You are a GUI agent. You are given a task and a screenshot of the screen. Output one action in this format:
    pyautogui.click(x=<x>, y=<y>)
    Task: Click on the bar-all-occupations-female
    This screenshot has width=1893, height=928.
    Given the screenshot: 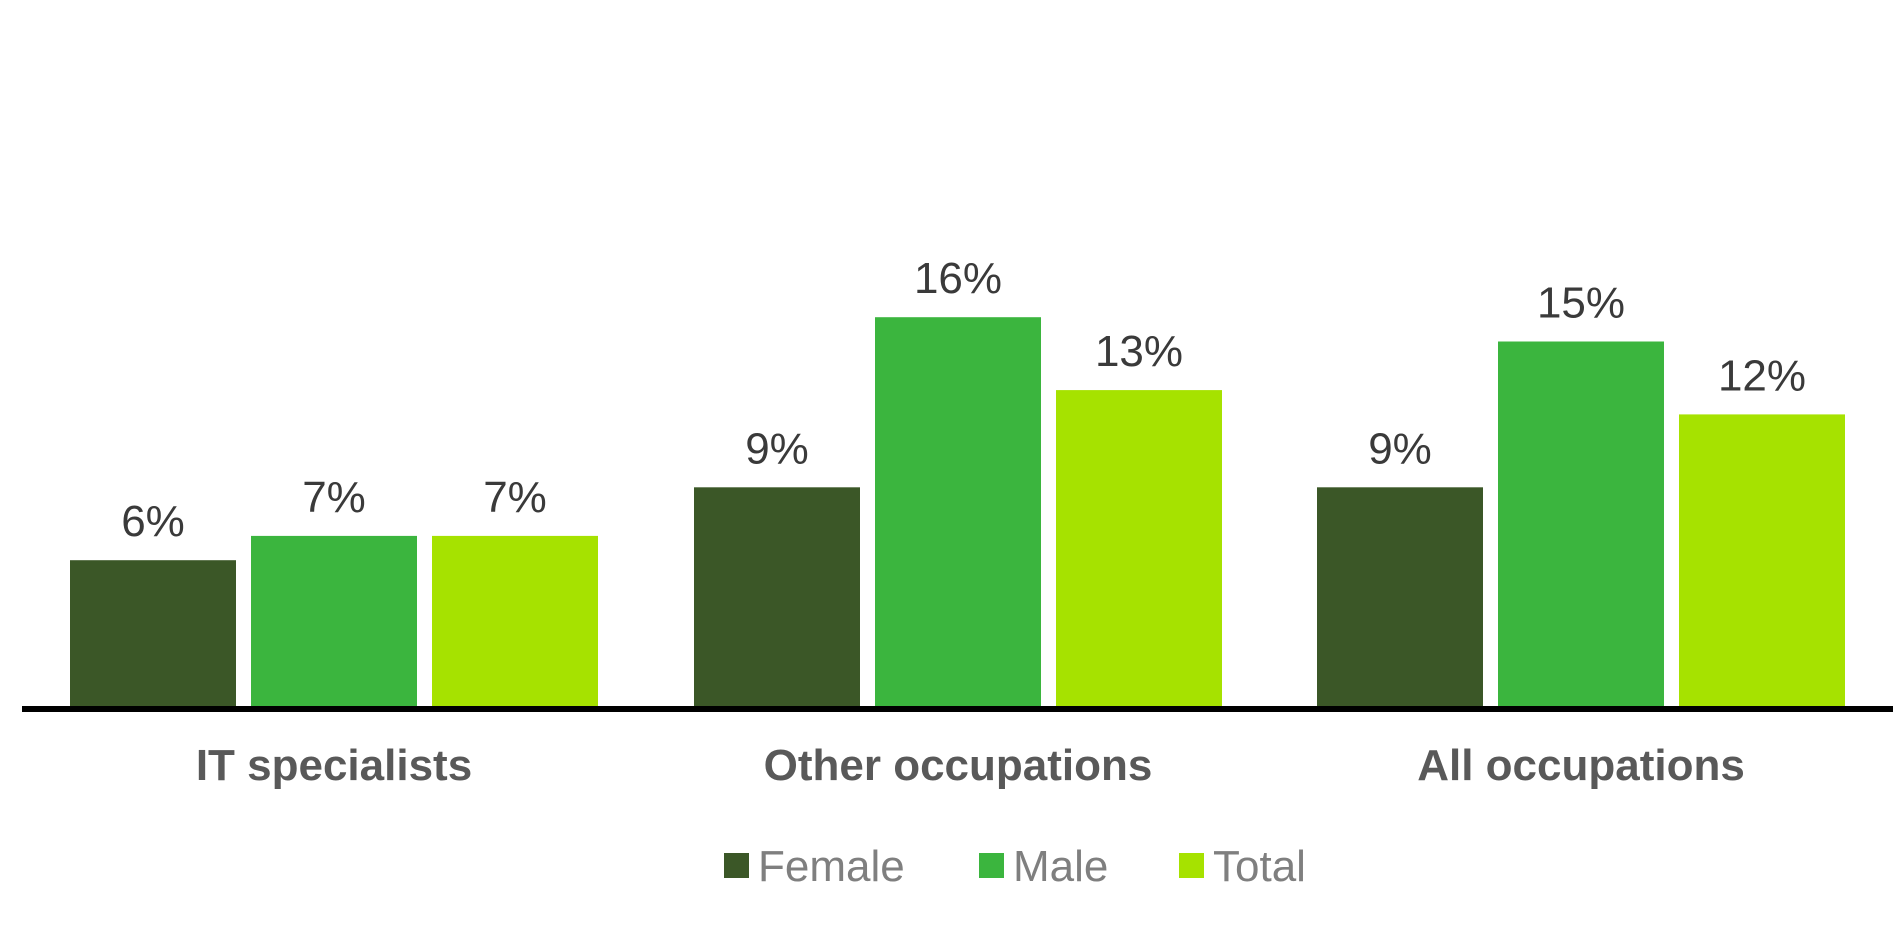 What is the action you would take?
    pyautogui.click(x=1400, y=596)
    